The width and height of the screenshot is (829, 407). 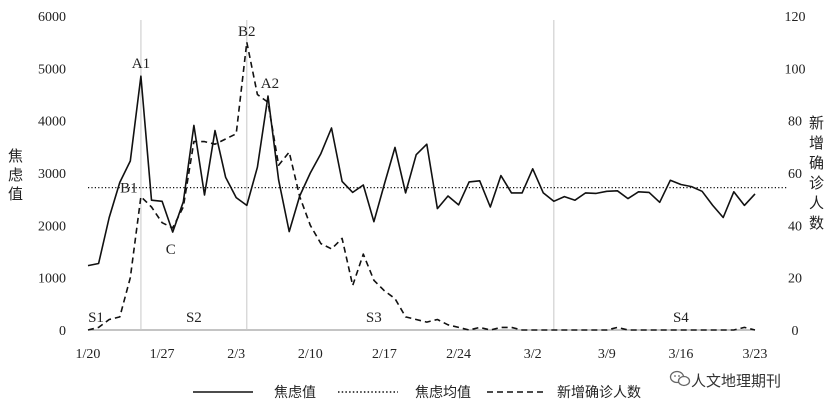 What do you see at coordinates (795, 279) in the screenshot?
I see `y-right-tick-label: 20` at bounding box center [795, 279].